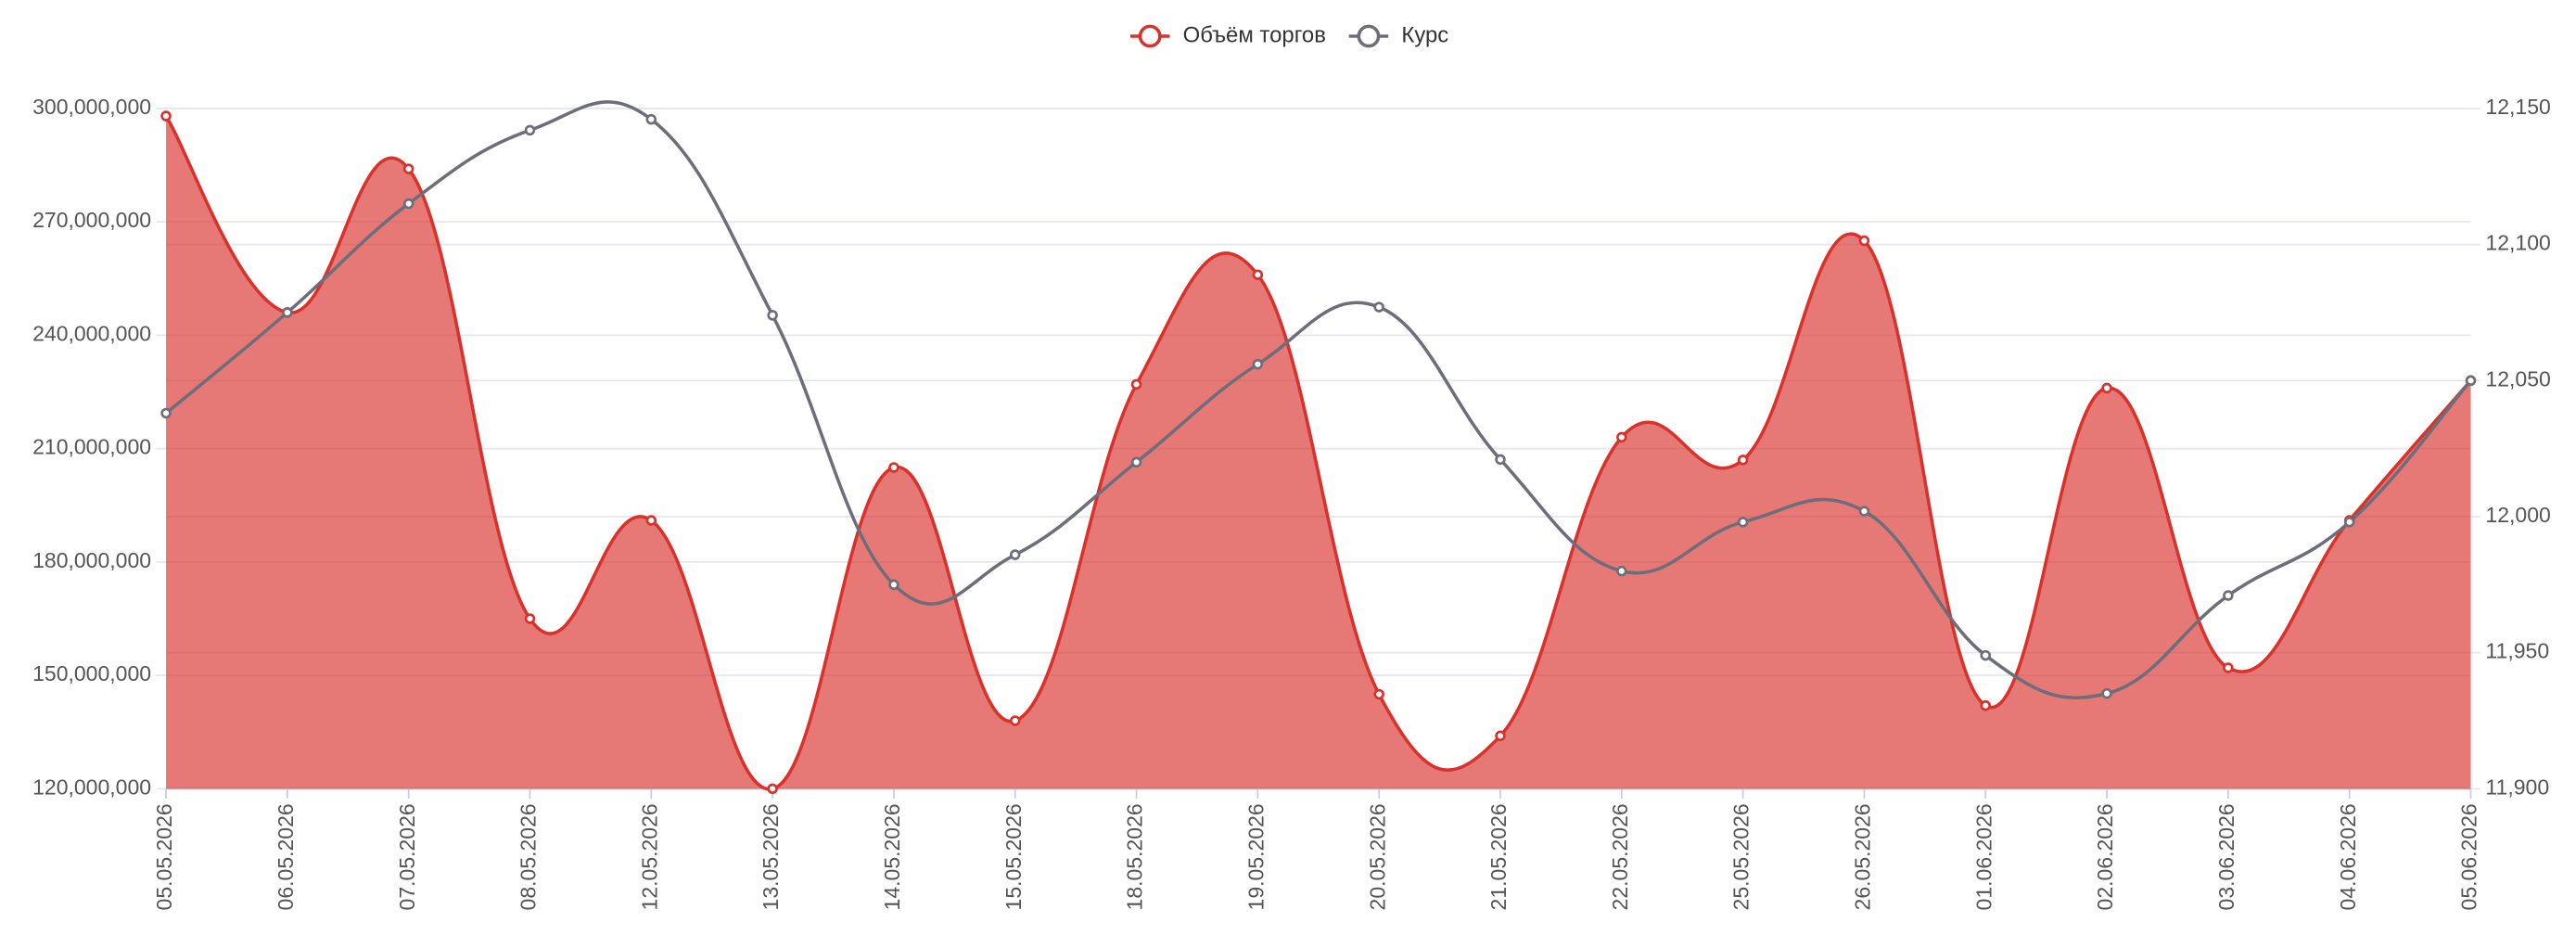 The height and width of the screenshot is (935, 2576). Describe the element at coordinates (2517, 243) in the screenshot. I see `y2-tick-label: 12,100` at that location.